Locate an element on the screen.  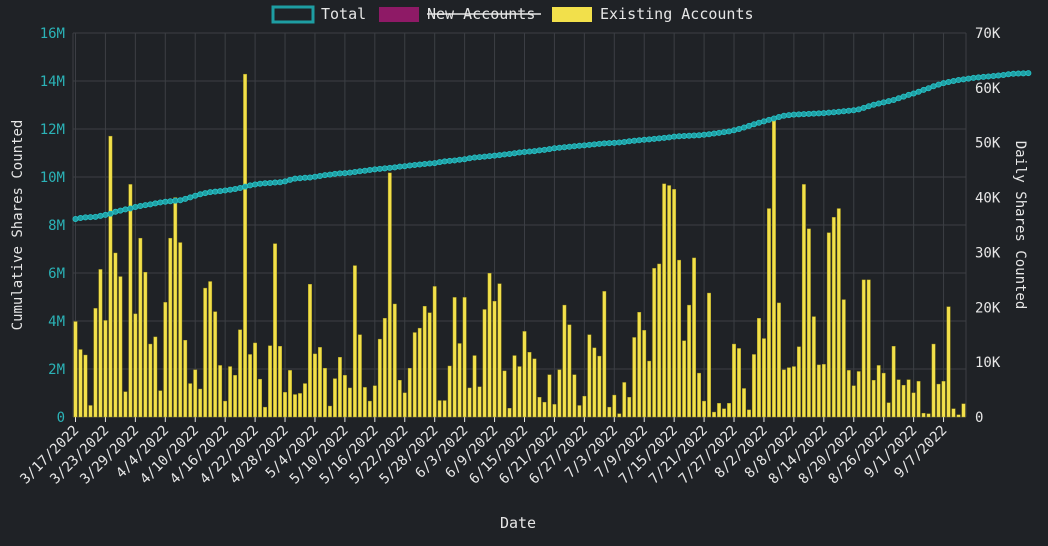
left-tick-label: 0 is located at coordinates (61, 418).